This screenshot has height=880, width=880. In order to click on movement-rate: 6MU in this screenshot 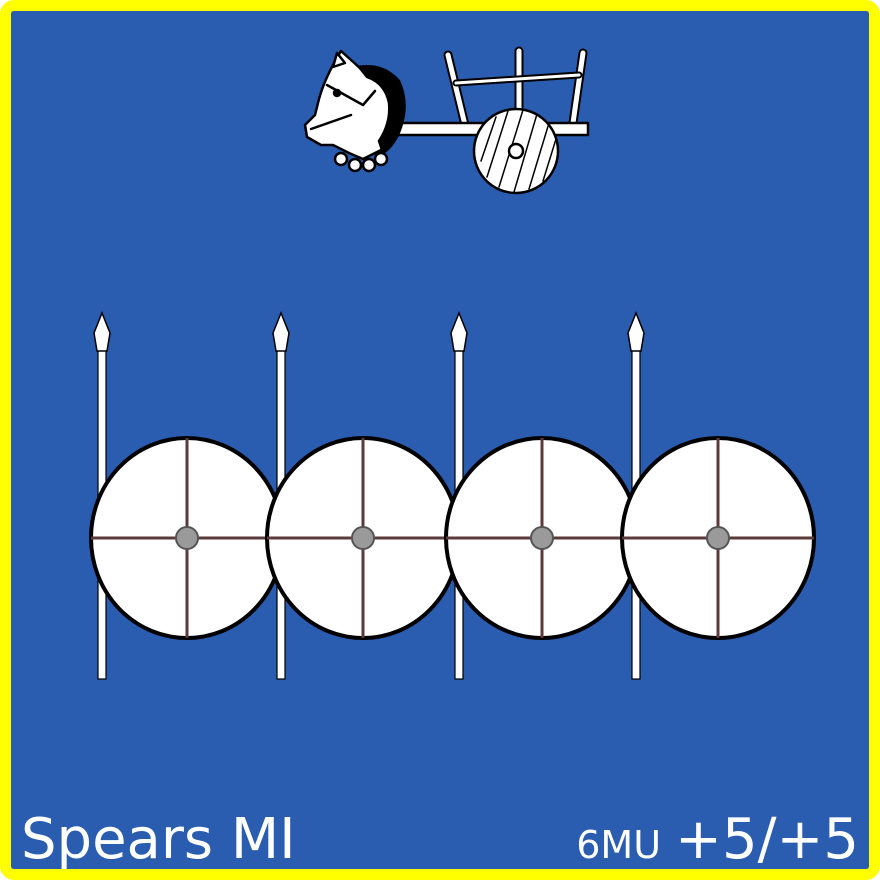, I will do `click(619, 845)`.